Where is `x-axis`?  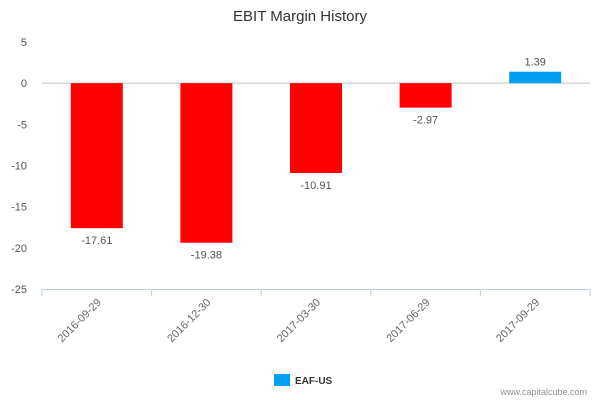 x-axis is located at coordinates (316, 292).